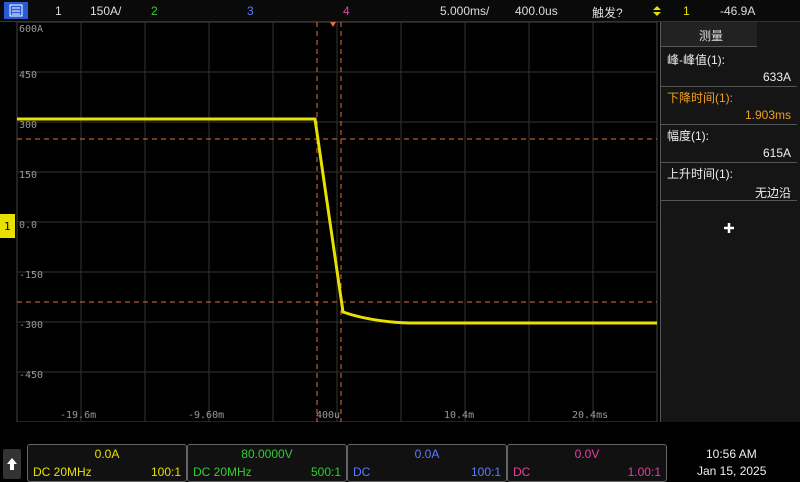  Describe the element at coordinates (31, 375) in the screenshot. I see `y-label: -450` at that location.